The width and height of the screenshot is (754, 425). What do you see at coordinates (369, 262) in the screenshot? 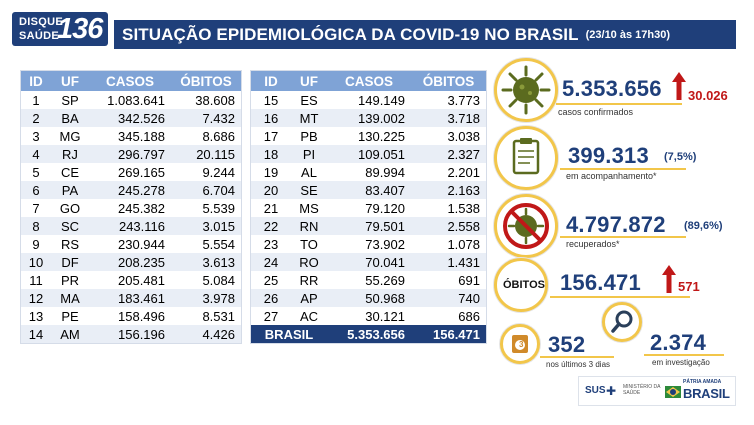
I see `cell-casos: 70.041` at bounding box center [369, 262].